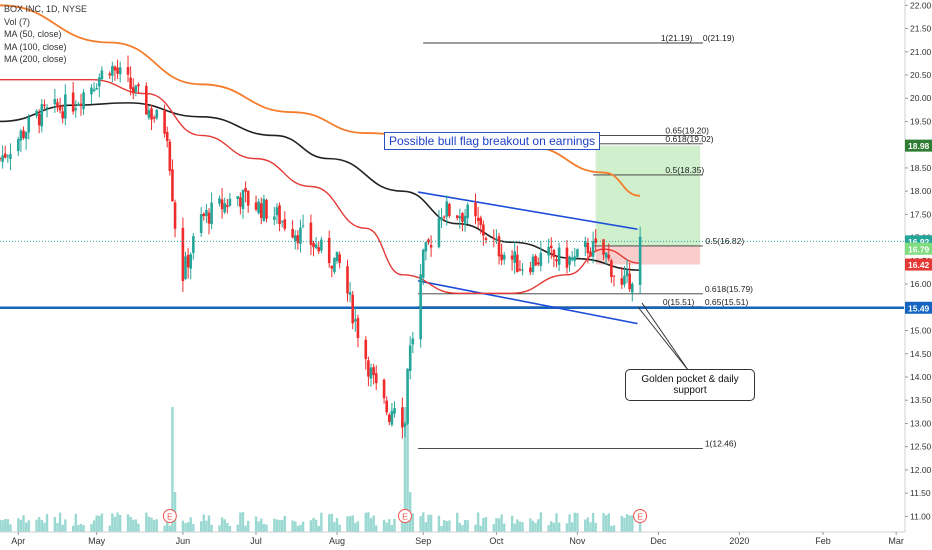 Image resolution: width=932 pixels, height=550 pixels. I want to click on fib-level-label: 0.5(16.82), so click(724, 241).